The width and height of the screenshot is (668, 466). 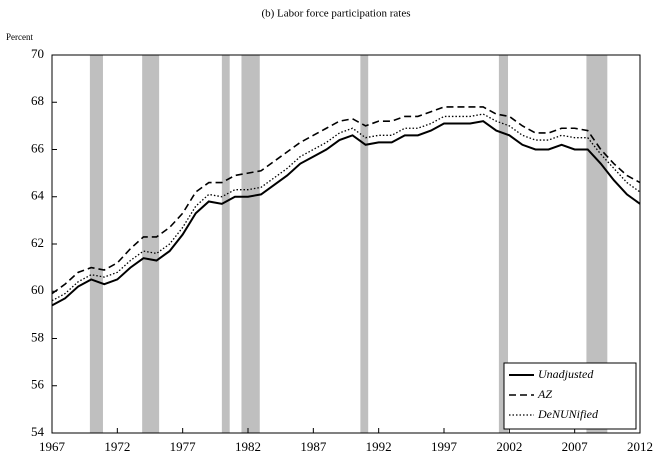 I want to click on legend-label: AZ, so click(x=544, y=394).